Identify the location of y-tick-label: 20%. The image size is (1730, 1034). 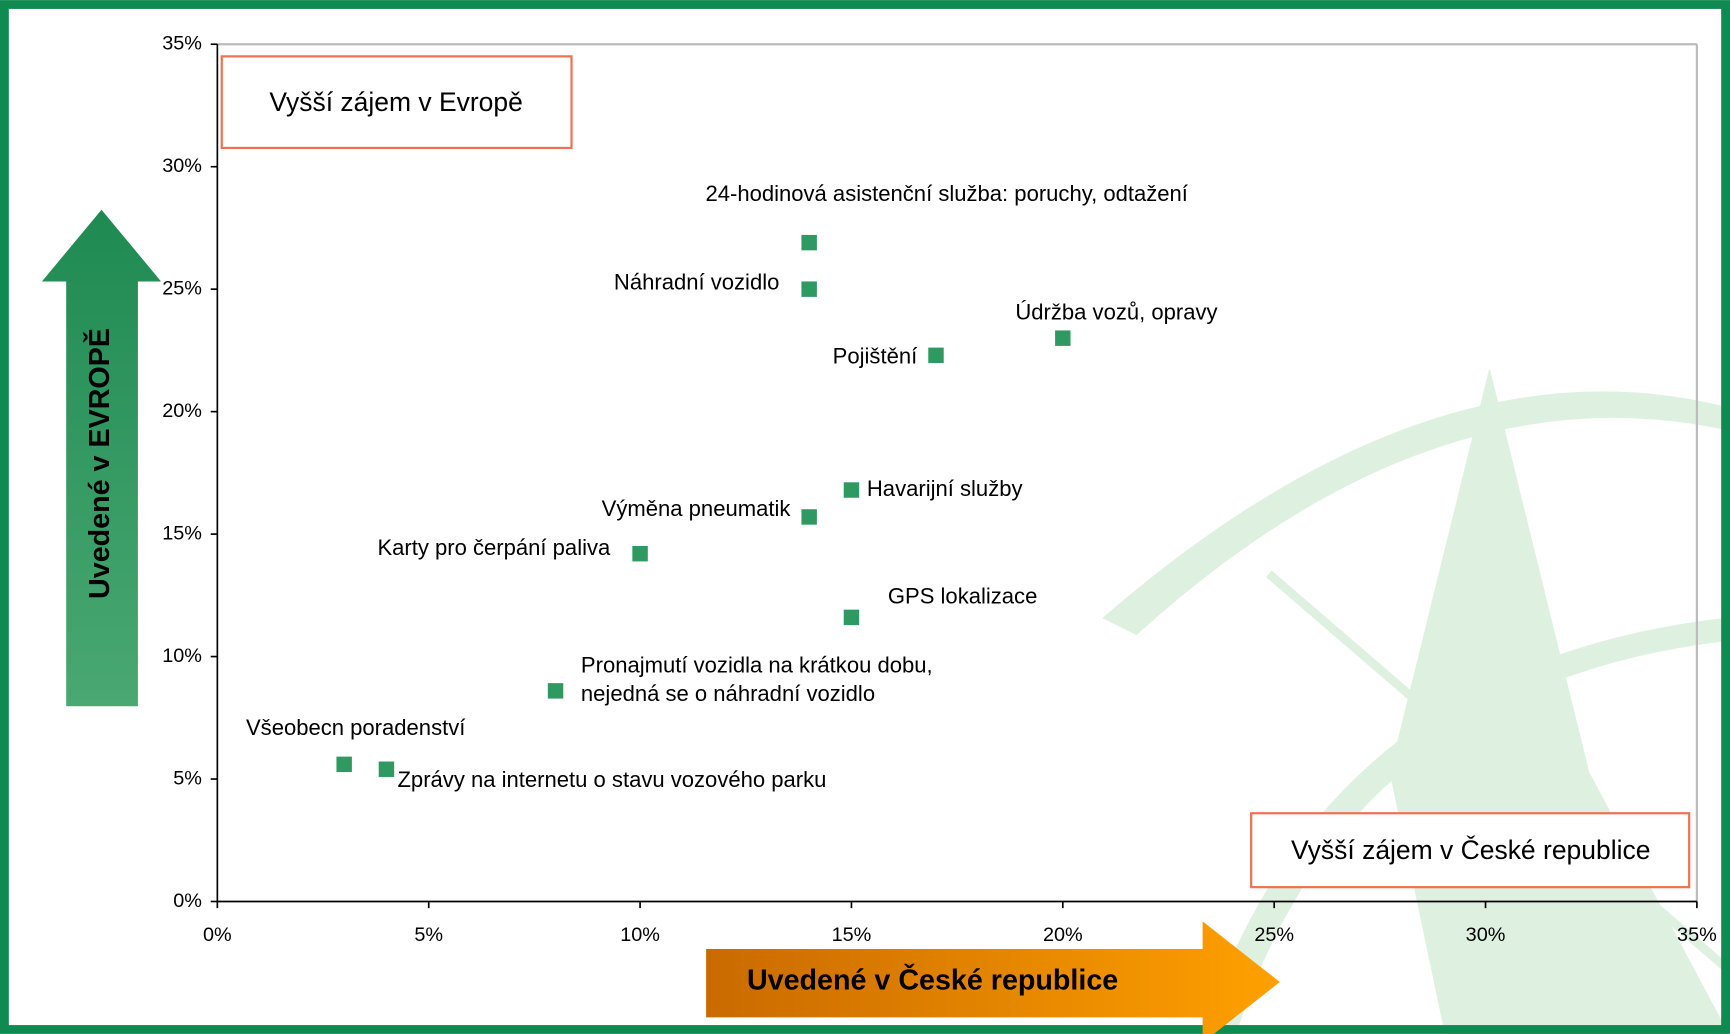
(182, 411).